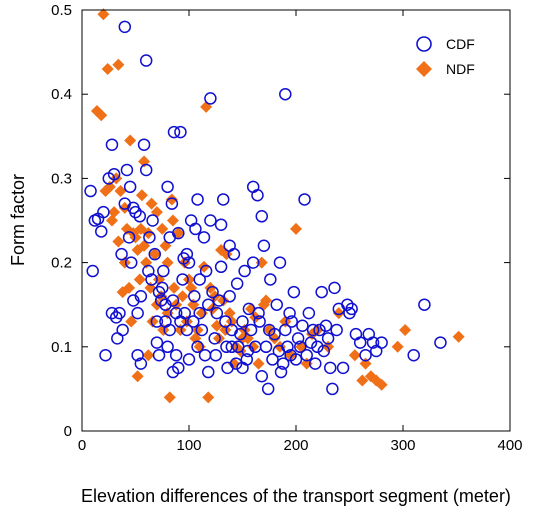  What do you see at coordinates (424, 69) in the screenshot?
I see `legend-ndf-marker` at bounding box center [424, 69].